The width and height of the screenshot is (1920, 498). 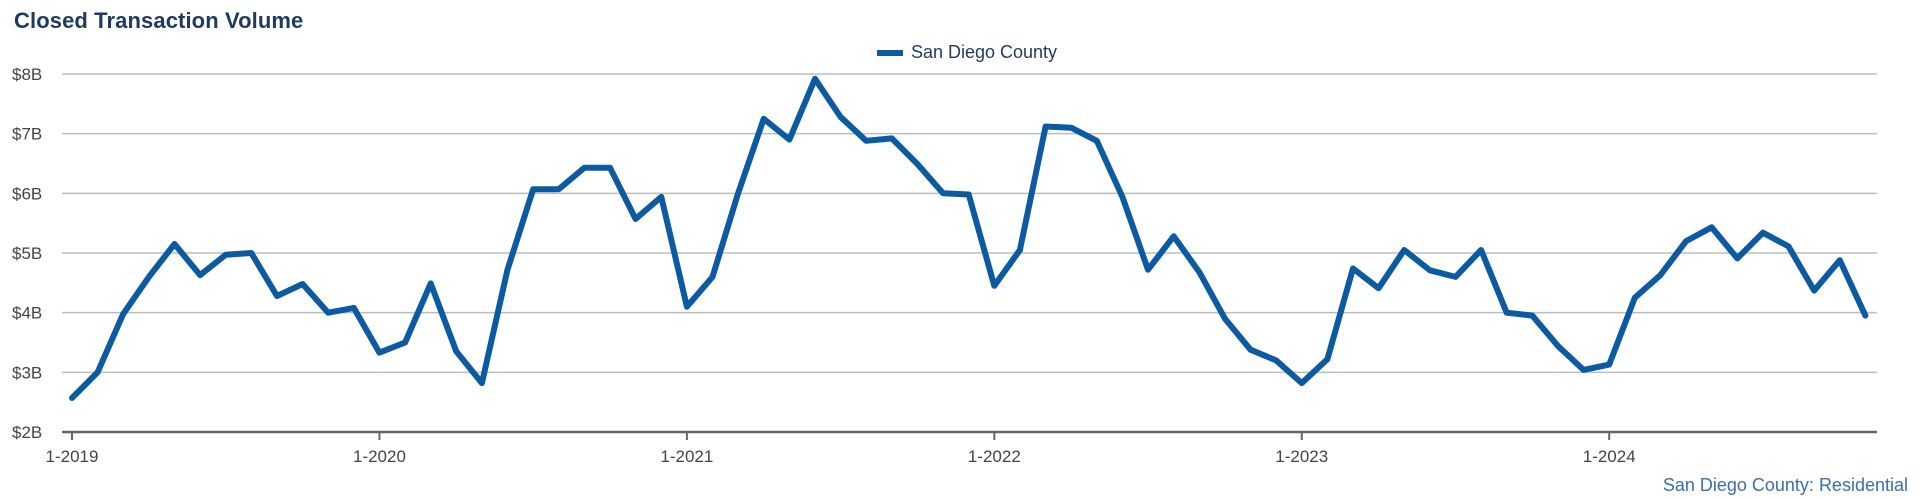 I want to click on x-tick-label: 1-2021, so click(x=686, y=456).